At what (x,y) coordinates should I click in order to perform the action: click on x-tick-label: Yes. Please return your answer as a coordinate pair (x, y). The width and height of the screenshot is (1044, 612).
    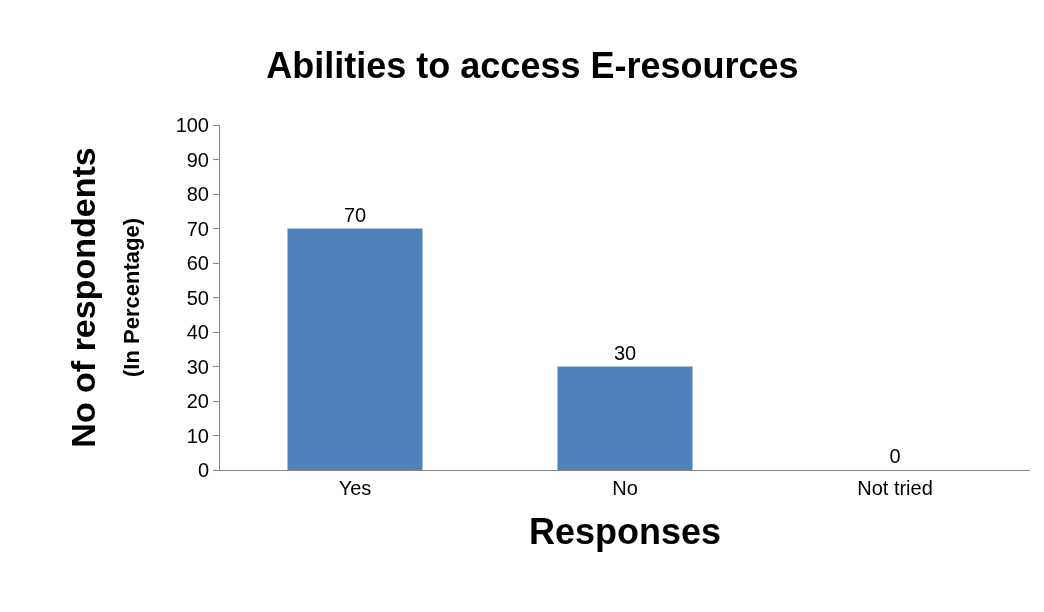
    Looking at the image, I should click on (355, 488).